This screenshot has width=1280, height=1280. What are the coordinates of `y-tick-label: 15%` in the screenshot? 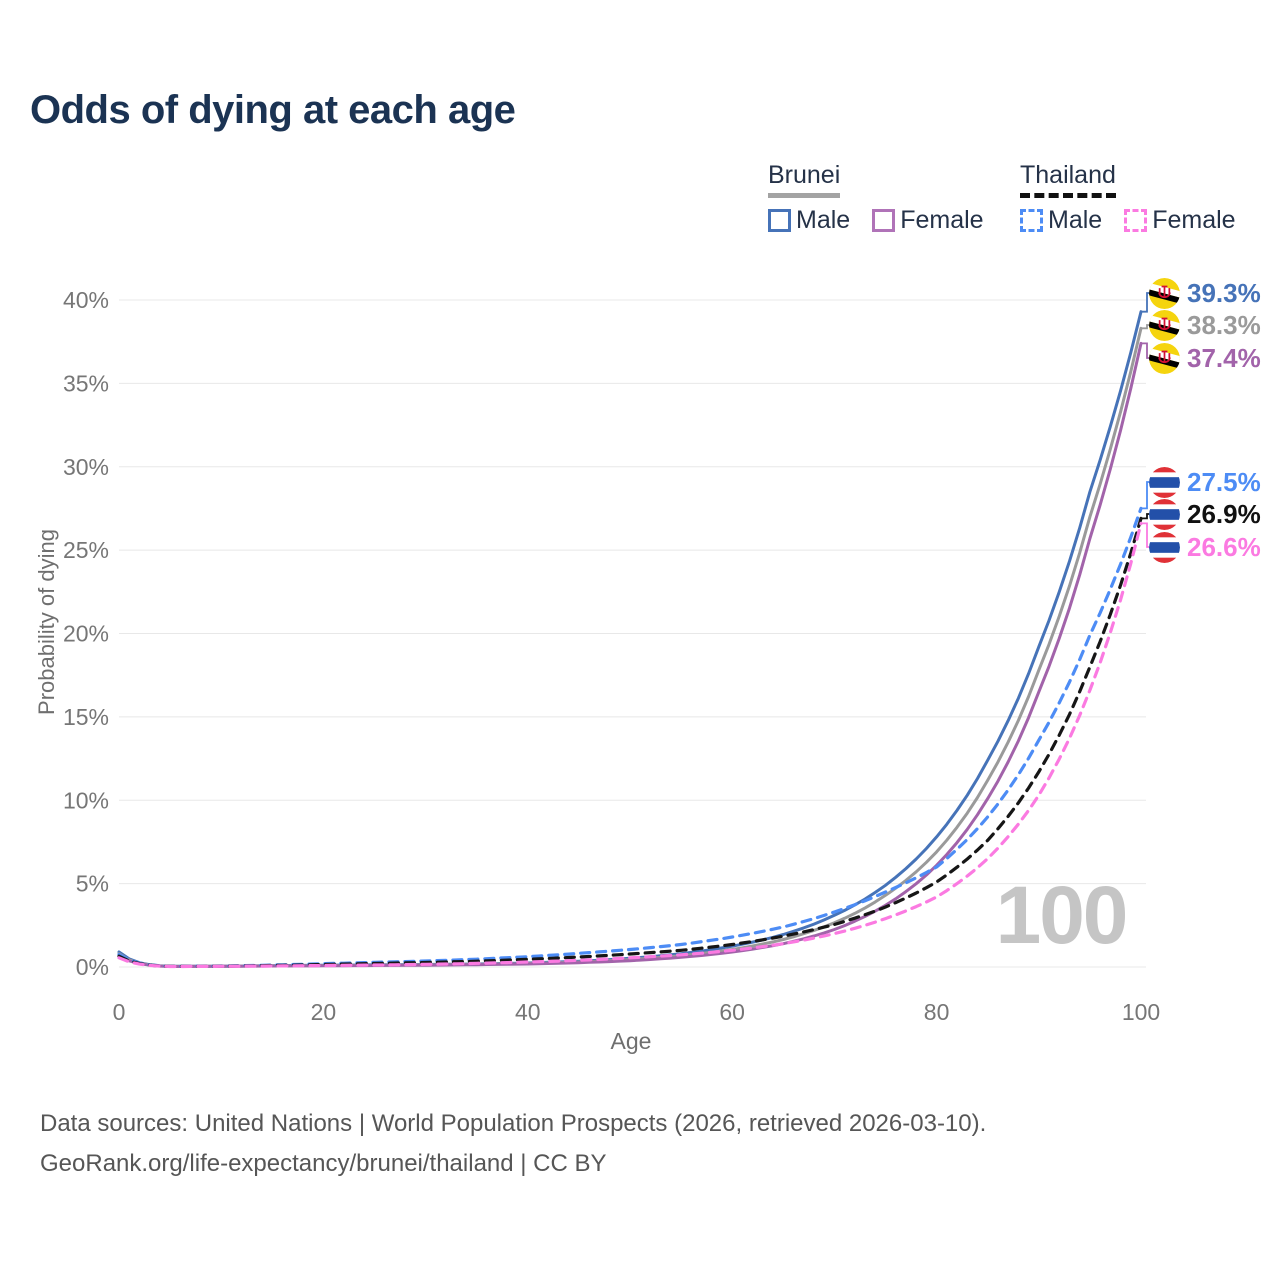 It's located at (86, 717).